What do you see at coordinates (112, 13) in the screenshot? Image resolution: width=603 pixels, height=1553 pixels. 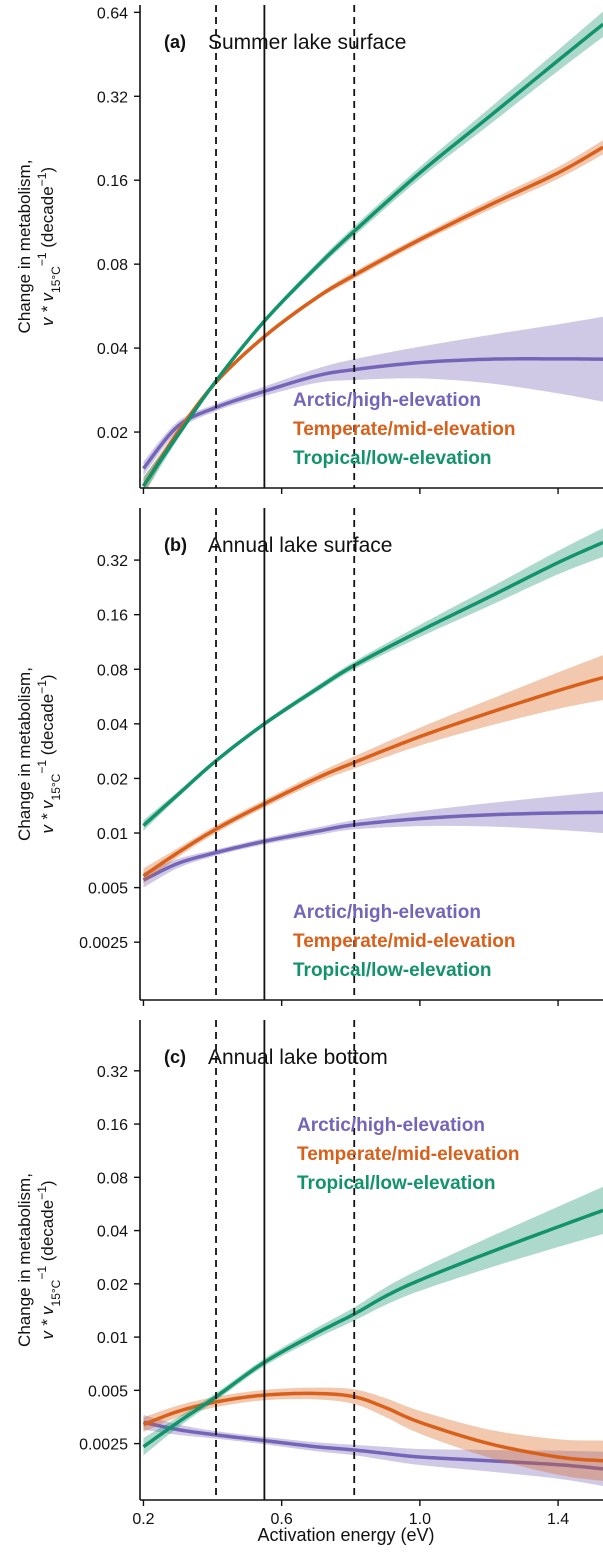 I see `y-tick-label: 0.64` at bounding box center [112, 13].